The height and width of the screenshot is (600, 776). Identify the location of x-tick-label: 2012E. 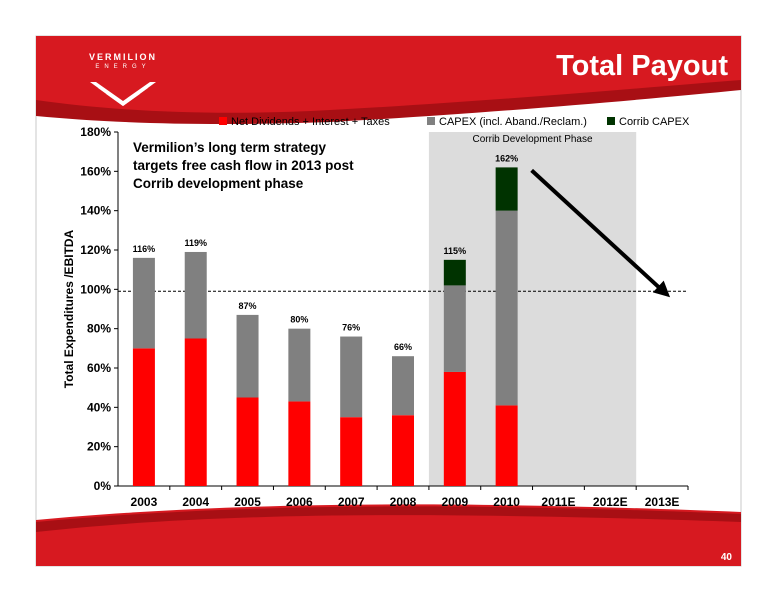
(610, 502).